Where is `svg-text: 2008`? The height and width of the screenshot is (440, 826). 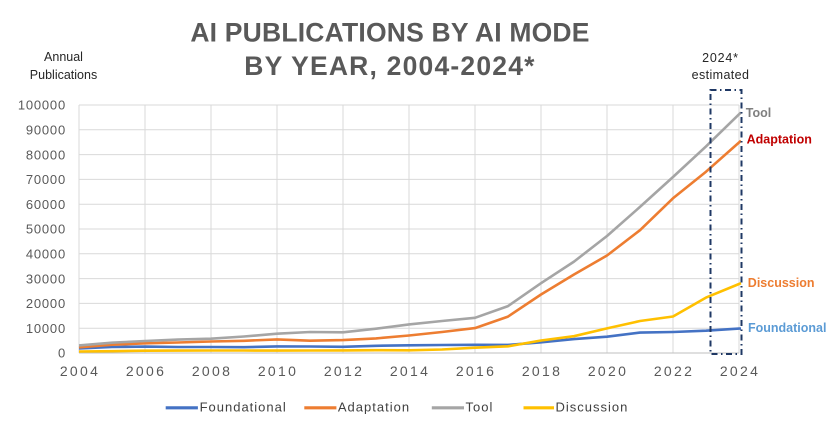 svg-text: 2008 is located at coordinates (212, 371).